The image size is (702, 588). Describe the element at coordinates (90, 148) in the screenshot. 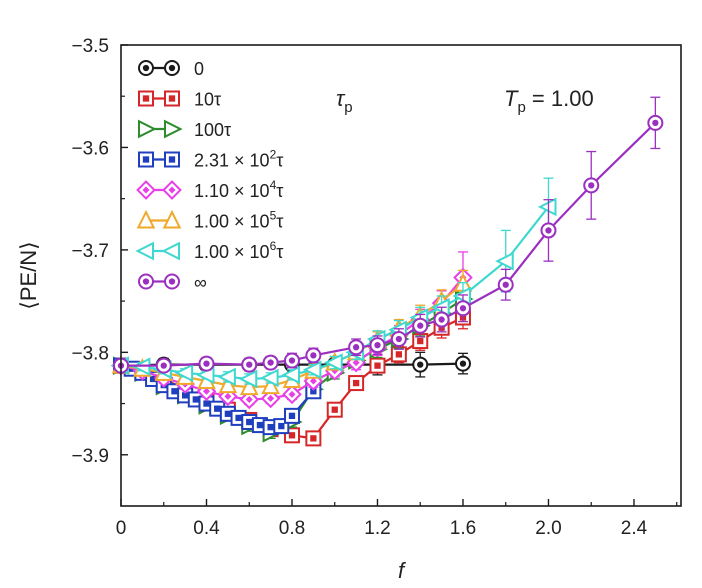

I see `y-tick-label: −3.6` at that location.